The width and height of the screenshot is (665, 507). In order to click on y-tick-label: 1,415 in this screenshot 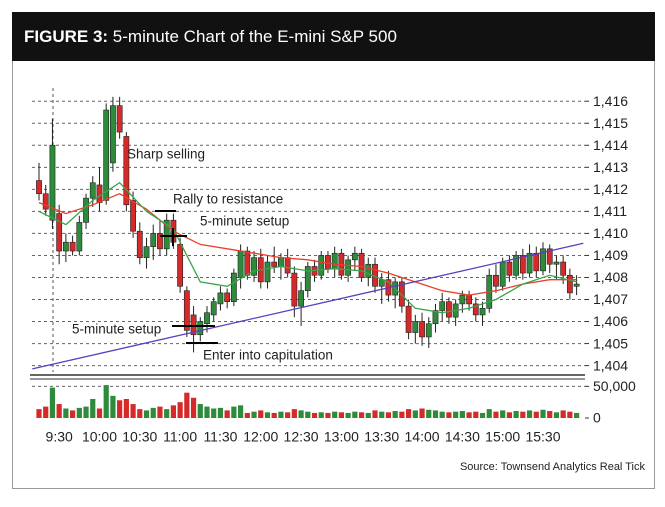, I will do `click(610, 123)`.